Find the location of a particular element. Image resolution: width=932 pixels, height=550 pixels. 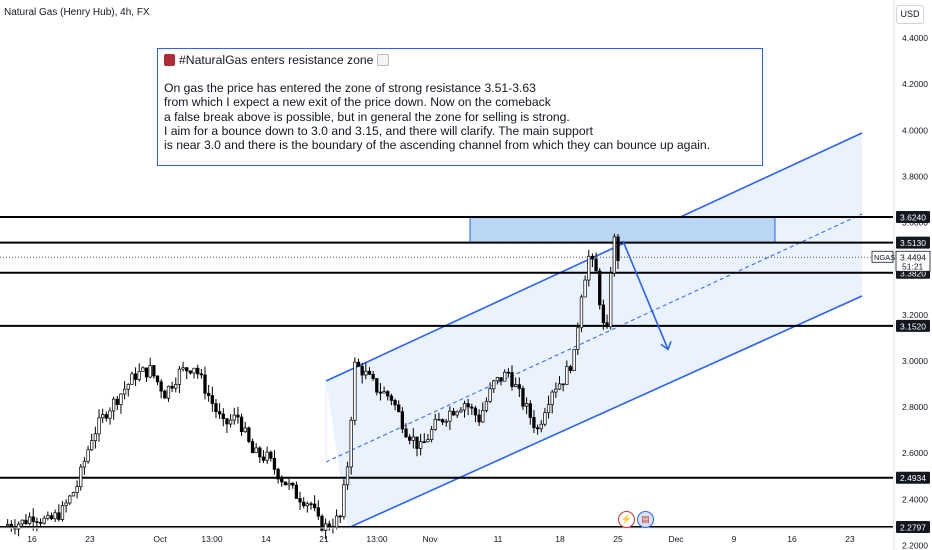

price-tick-label: 2.4000 is located at coordinates (915, 499).